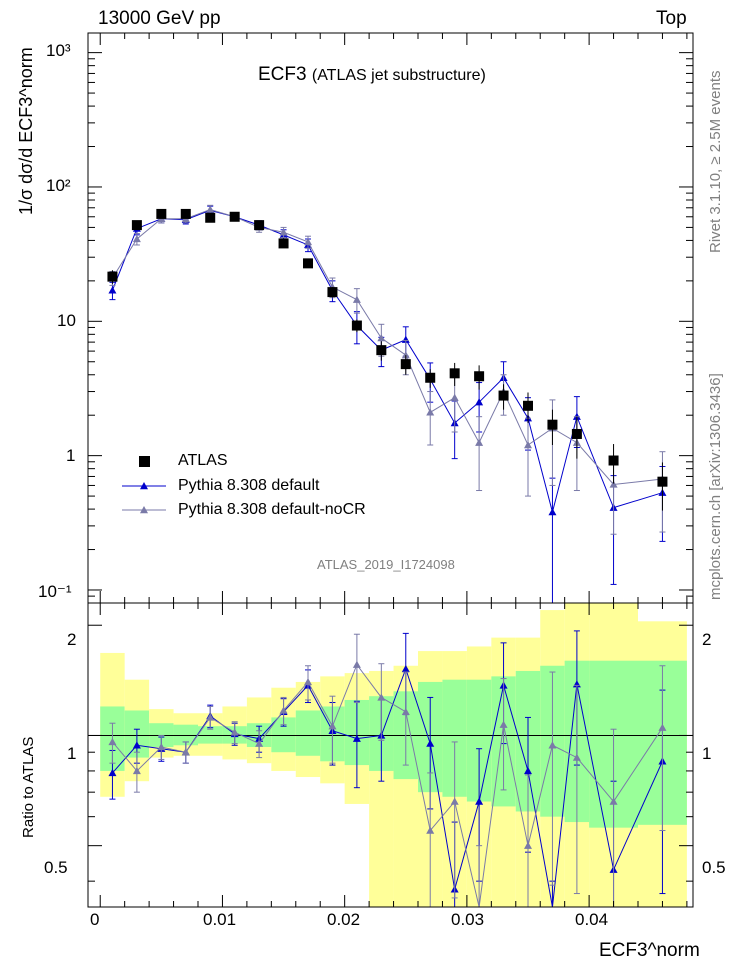 The image size is (746, 972). What do you see at coordinates (671, 18) in the screenshot?
I see `process-label: Top` at bounding box center [671, 18].